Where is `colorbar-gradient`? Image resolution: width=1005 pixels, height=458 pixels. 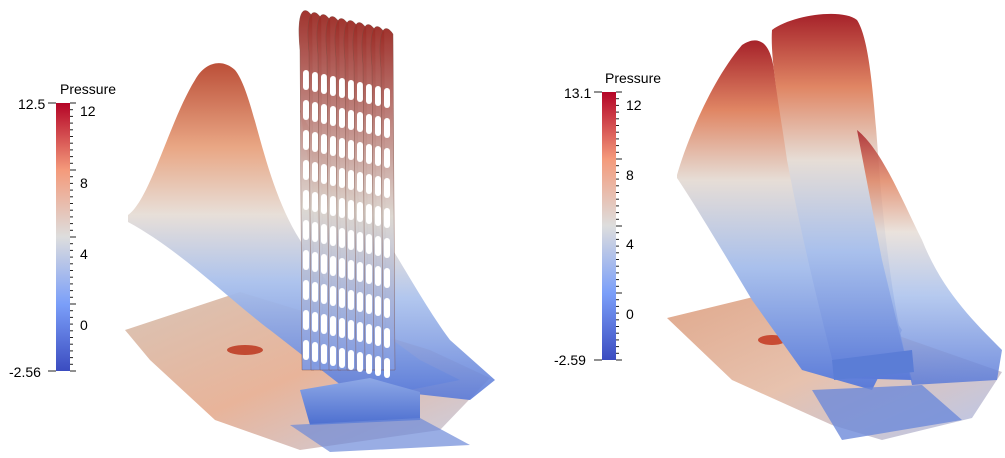
colorbar-gradient is located at coordinates (63, 237).